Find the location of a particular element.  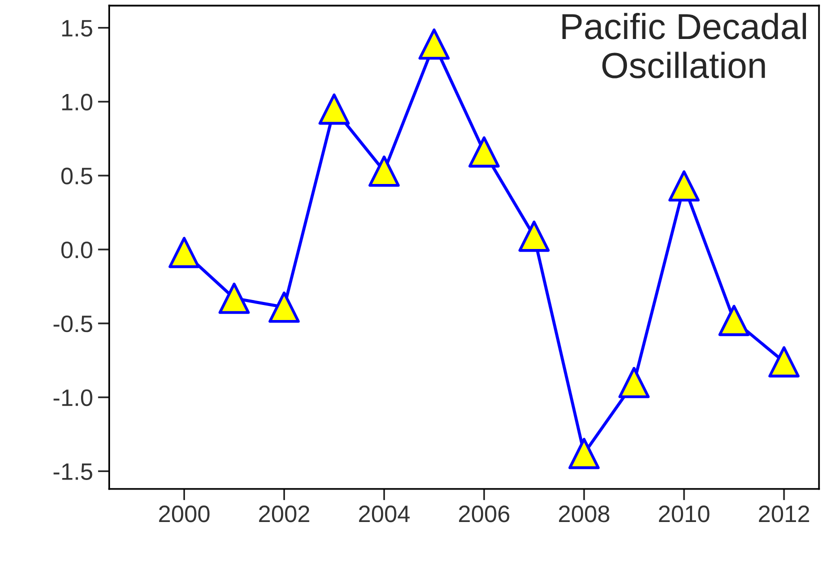

x-tick-label: 2004 is located at coordinates (384, 514).